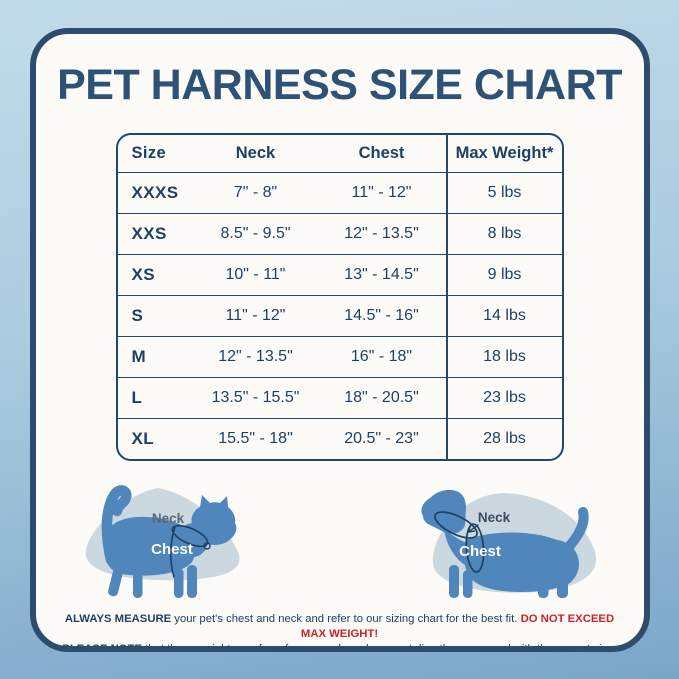 Image resolution: width=679 pixels, height=679 pixels. Describe the element at coordinates (381, 152) in the screenshot. I see `header-chest: Chest` at that location.